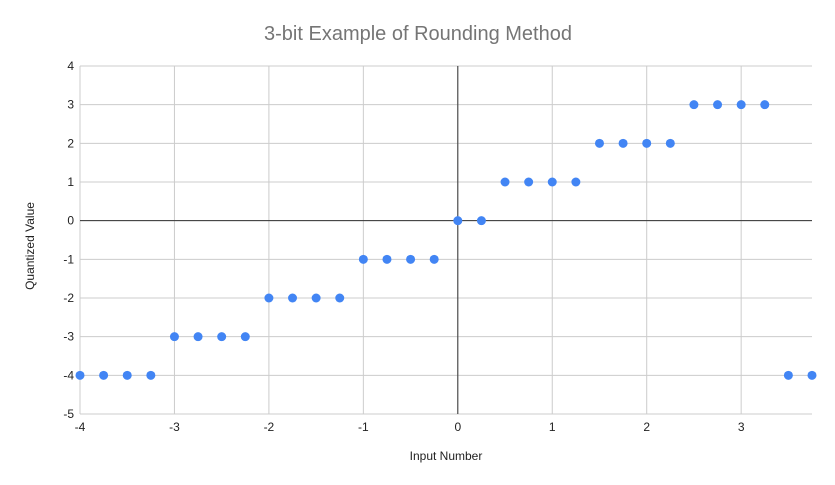  Describe the element at coordinates (70, 105) in the screenshot. I see `y-tick-label: 3` at that location.